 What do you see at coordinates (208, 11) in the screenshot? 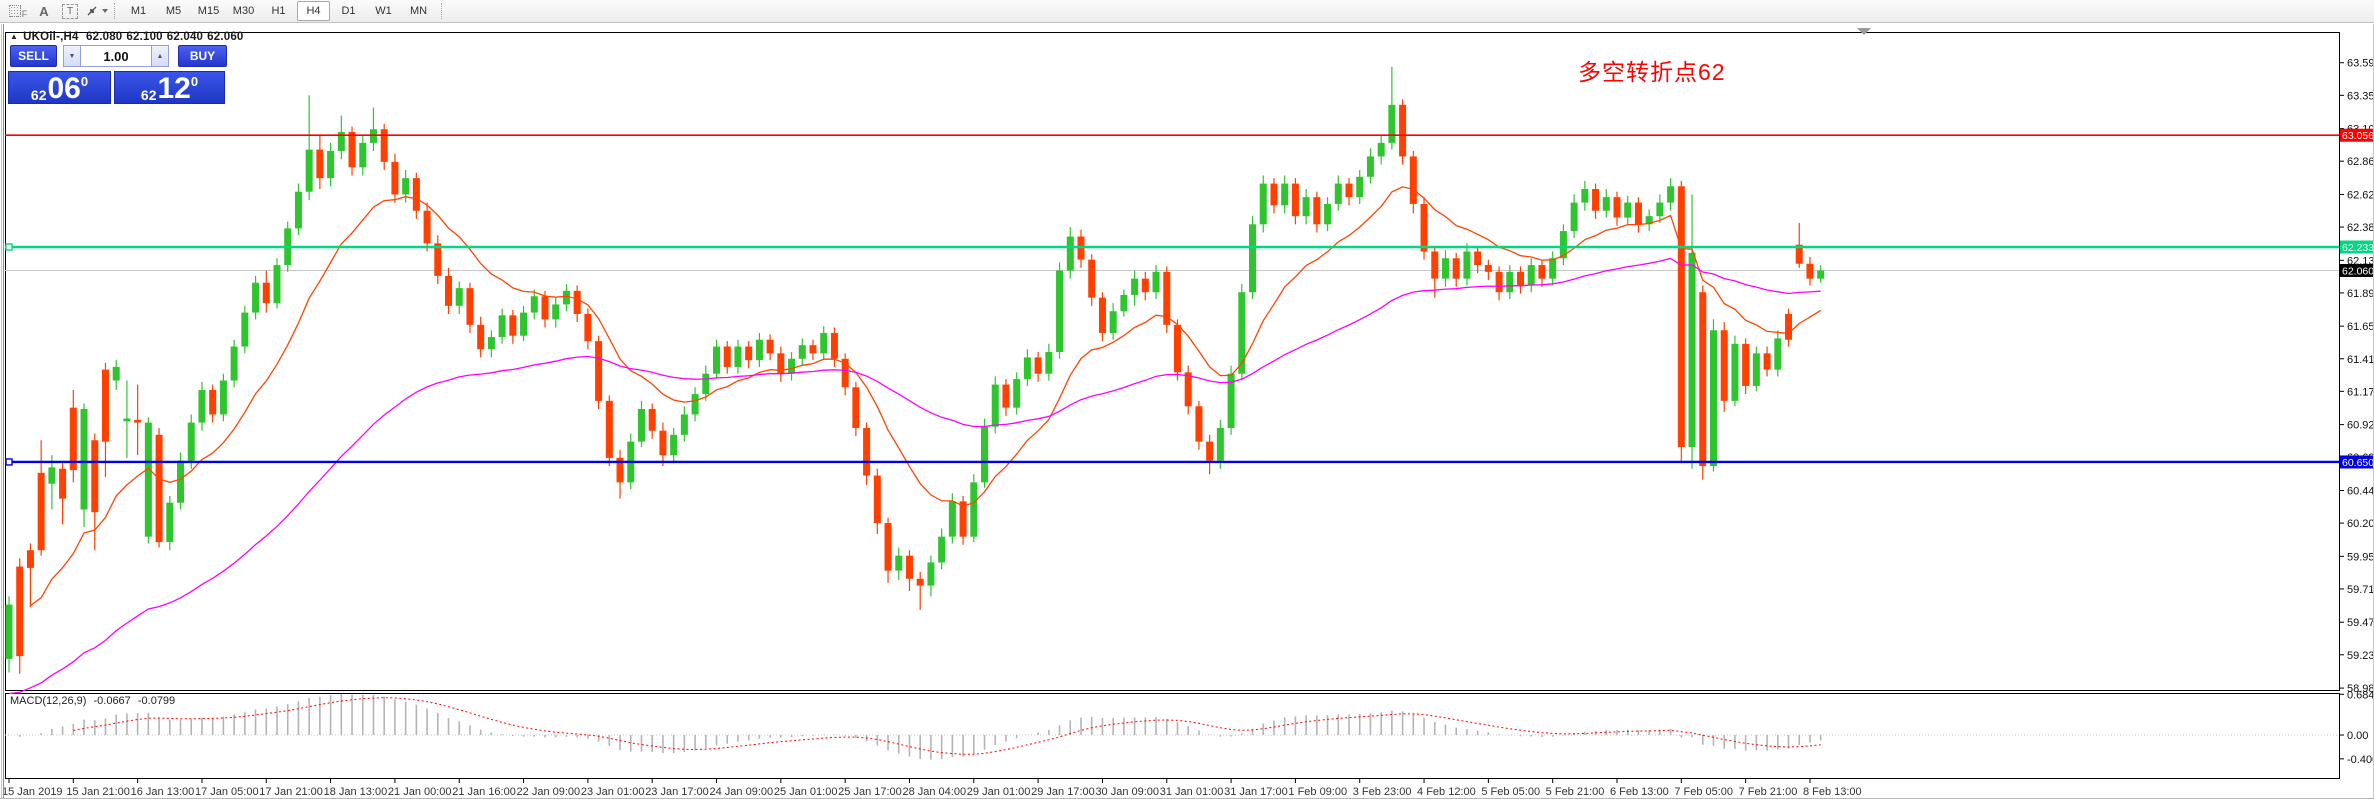
I see `timeframe-button-M15: M15` at bounding box center [208, 11].